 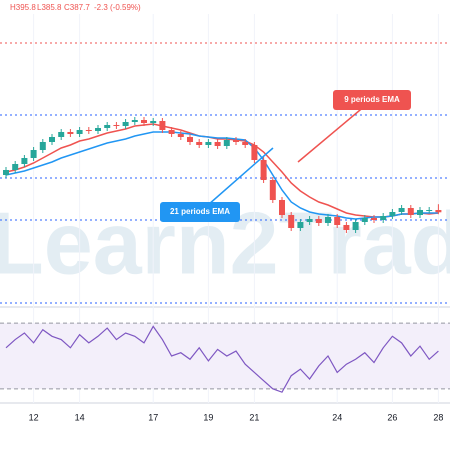 I want to click on close: C387.7, so click(x=77, y=7).